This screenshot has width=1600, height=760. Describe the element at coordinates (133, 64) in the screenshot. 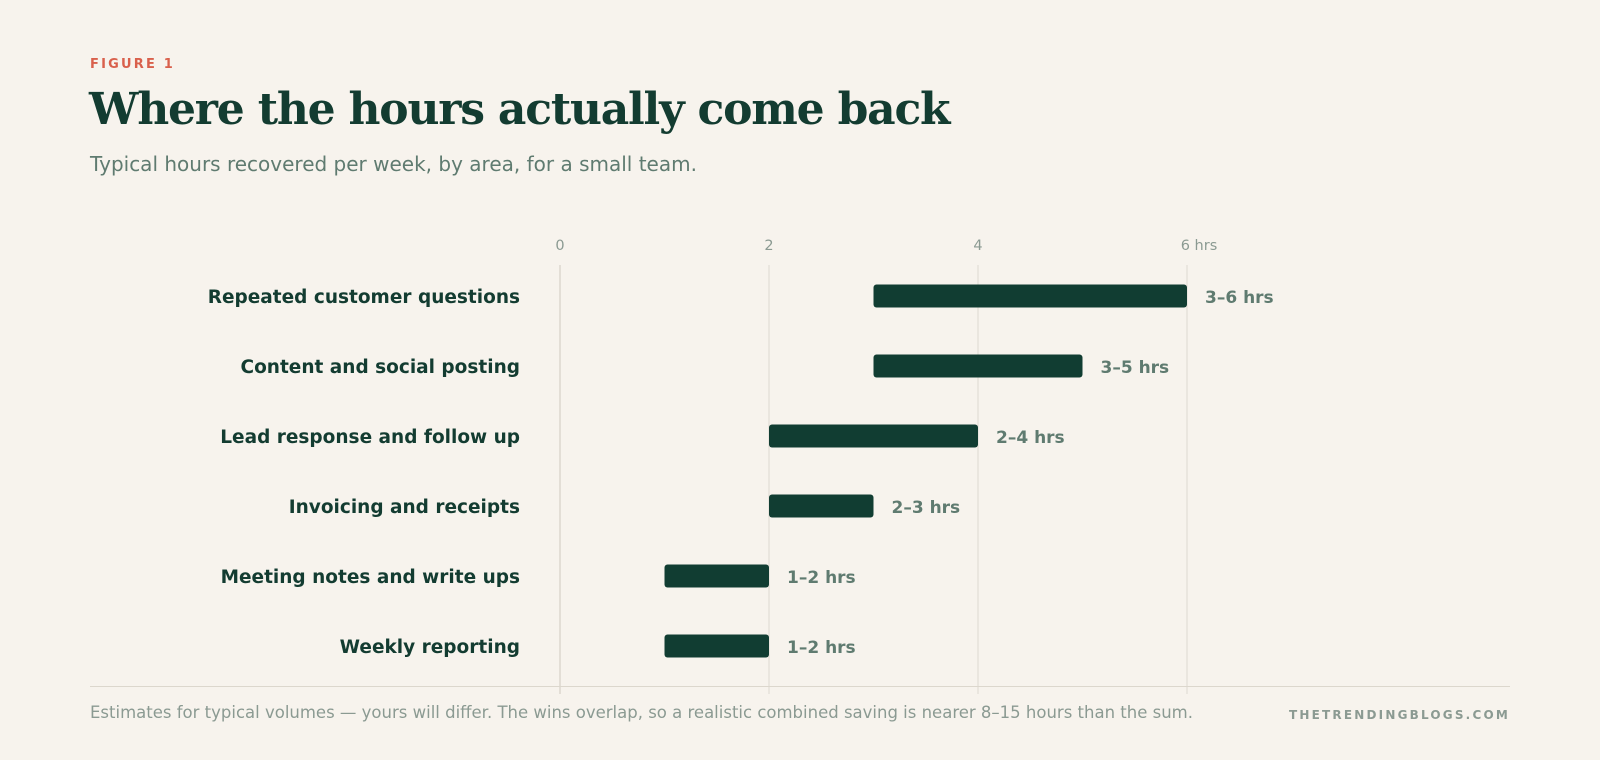

I see `figure-label: FIGURE 1` at that location.